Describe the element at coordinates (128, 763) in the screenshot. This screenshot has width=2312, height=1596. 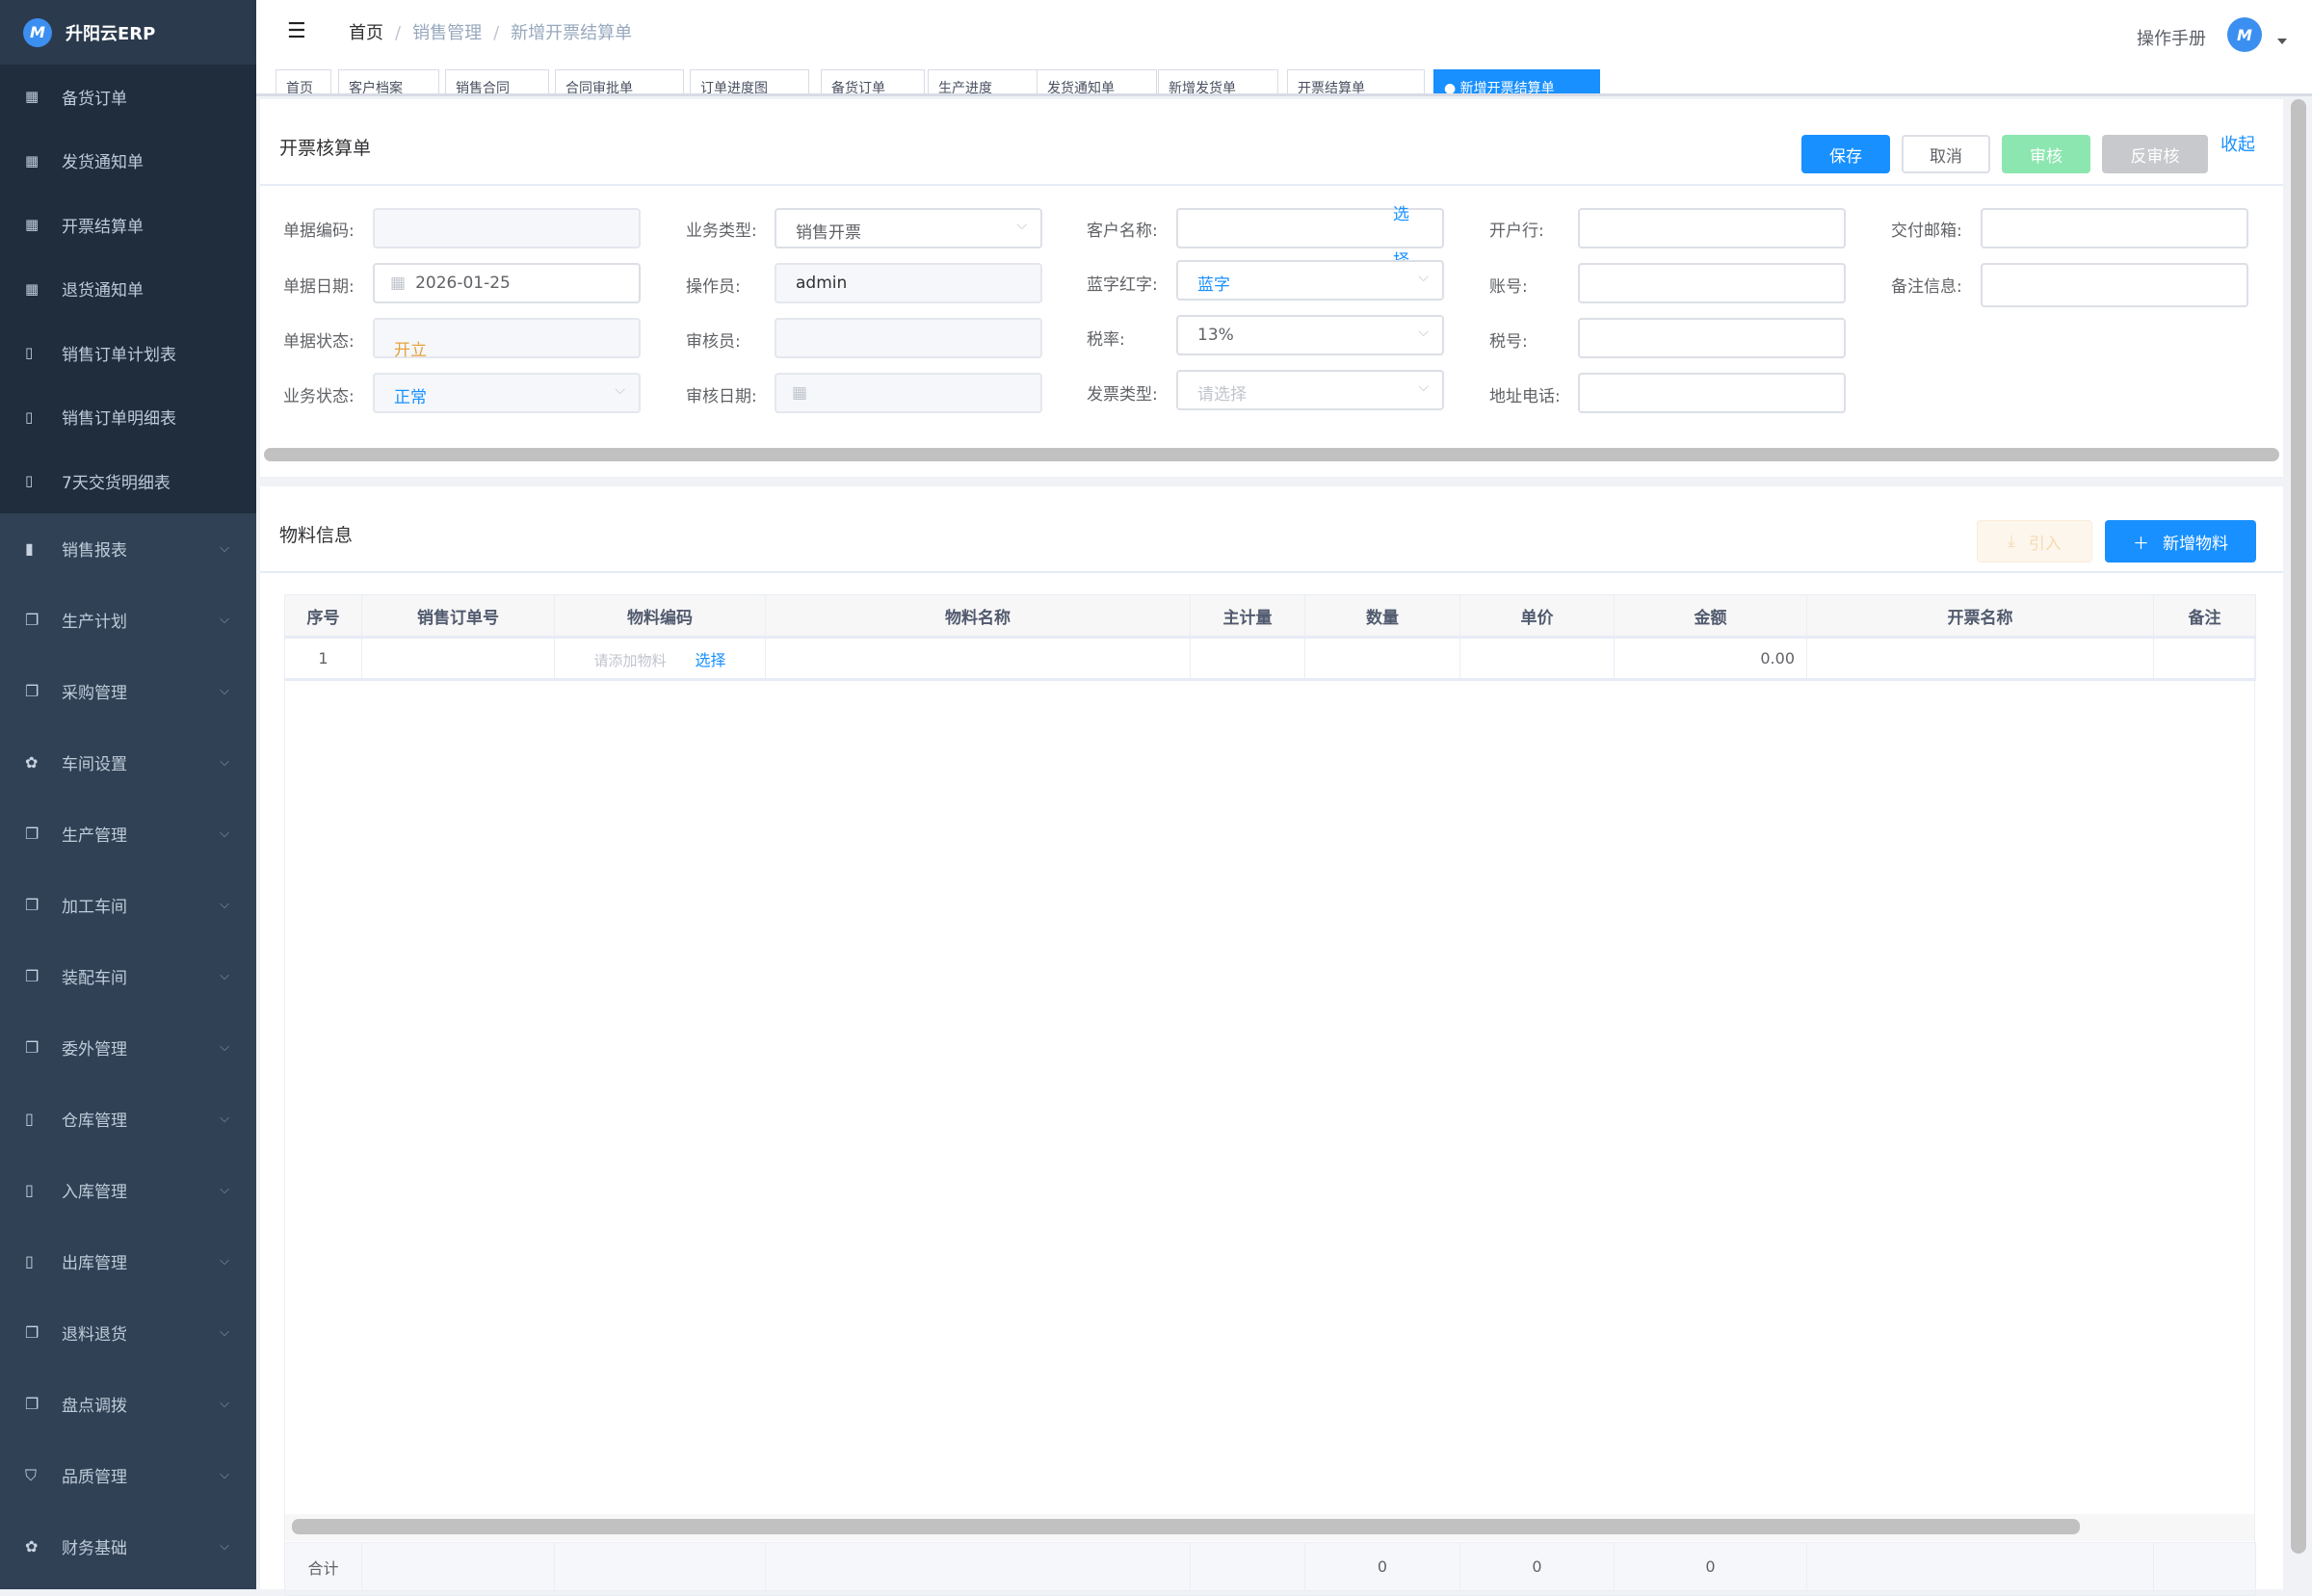
I see `sidebar-menu: ✿ 车间设置 ⌵` at that location.